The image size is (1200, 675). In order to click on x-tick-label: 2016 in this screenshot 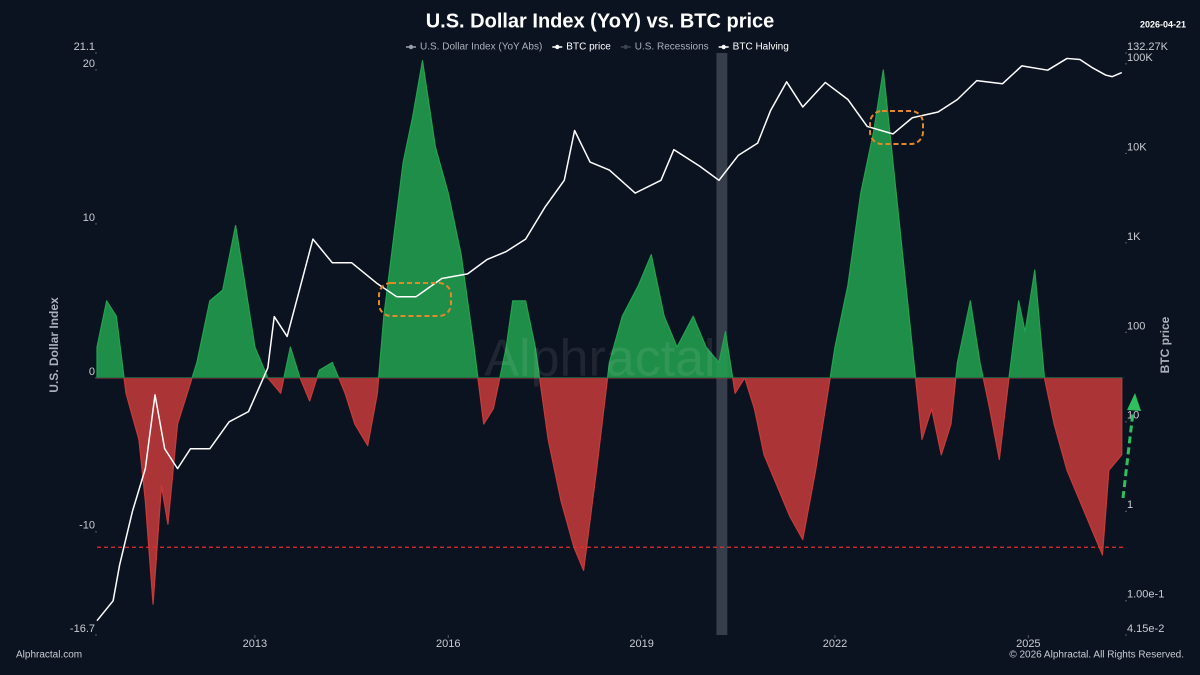, I will do `click(448, 644)`.